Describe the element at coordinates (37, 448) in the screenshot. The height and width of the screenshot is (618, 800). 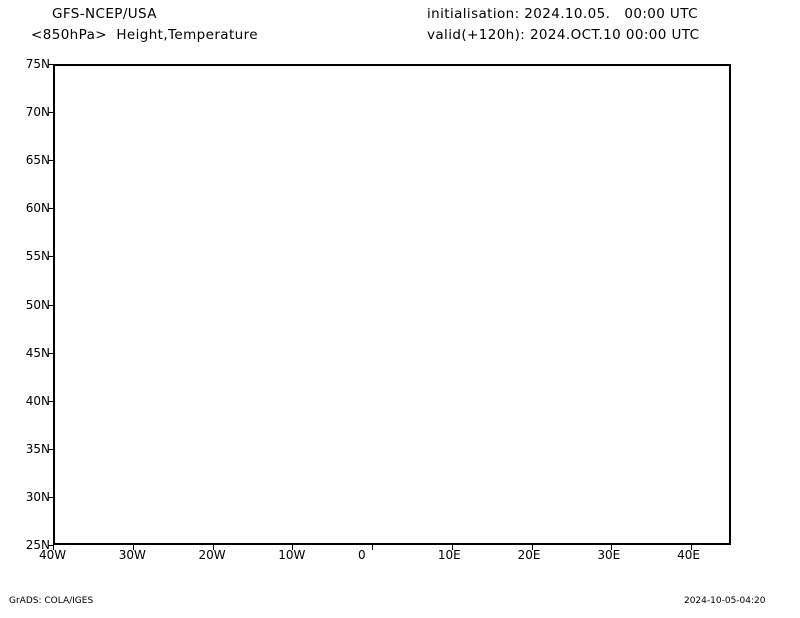
I see `y-axis-label: 35N` at that location.